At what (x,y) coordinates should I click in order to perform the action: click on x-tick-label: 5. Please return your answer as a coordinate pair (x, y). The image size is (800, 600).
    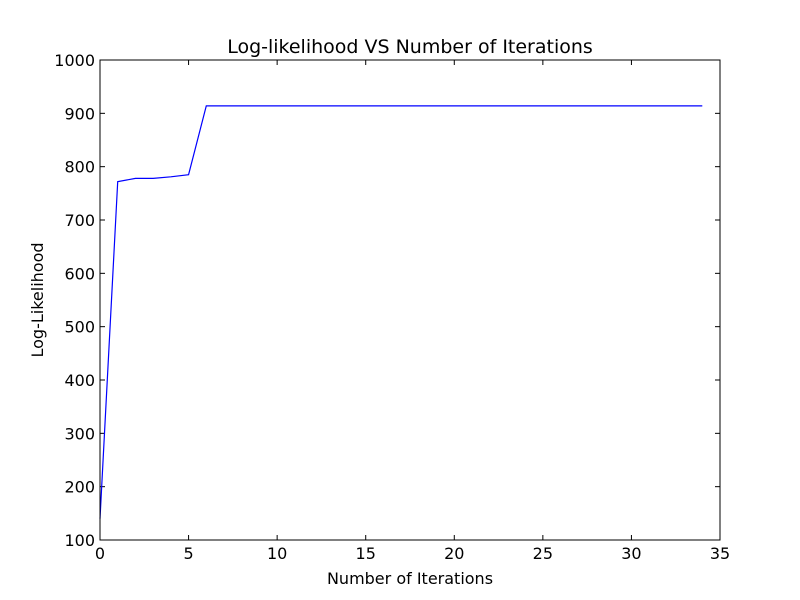
    Looking at the image, I should click on (188, 553).